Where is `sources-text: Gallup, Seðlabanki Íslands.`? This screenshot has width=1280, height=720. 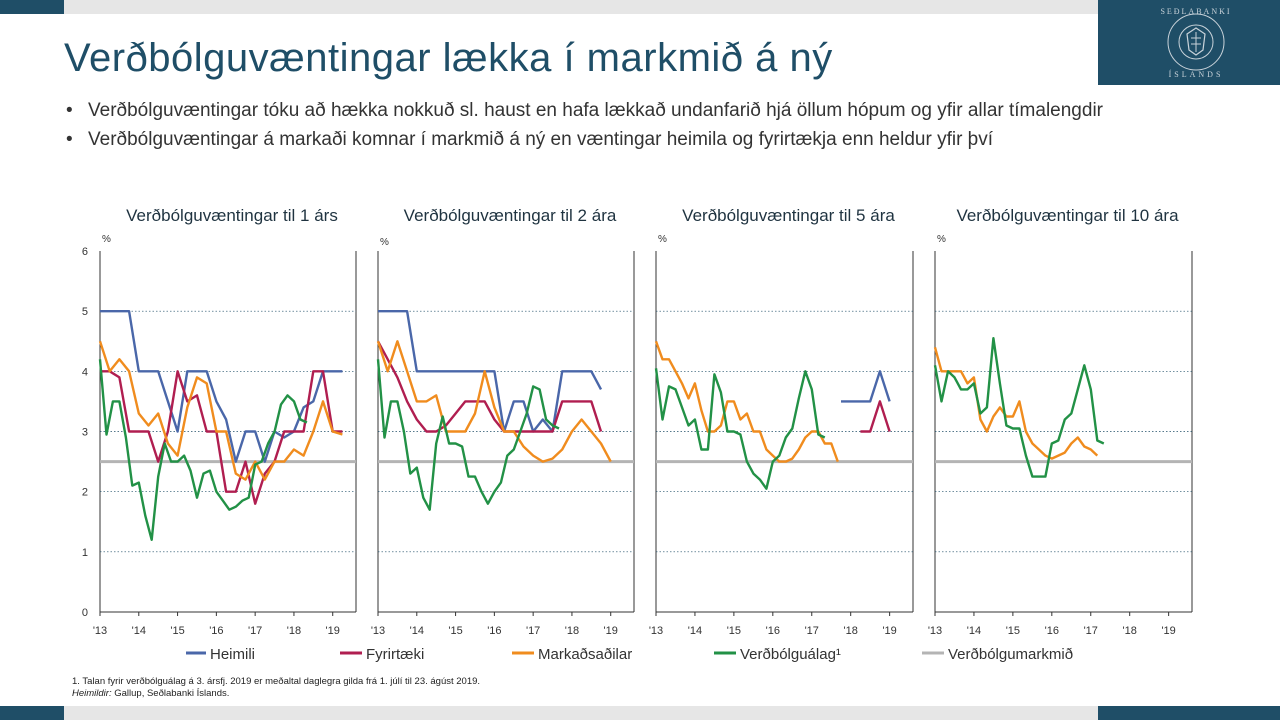 sources-text: Gallup, Seðlabanki Íslands. is located at coordinates (172, 693).